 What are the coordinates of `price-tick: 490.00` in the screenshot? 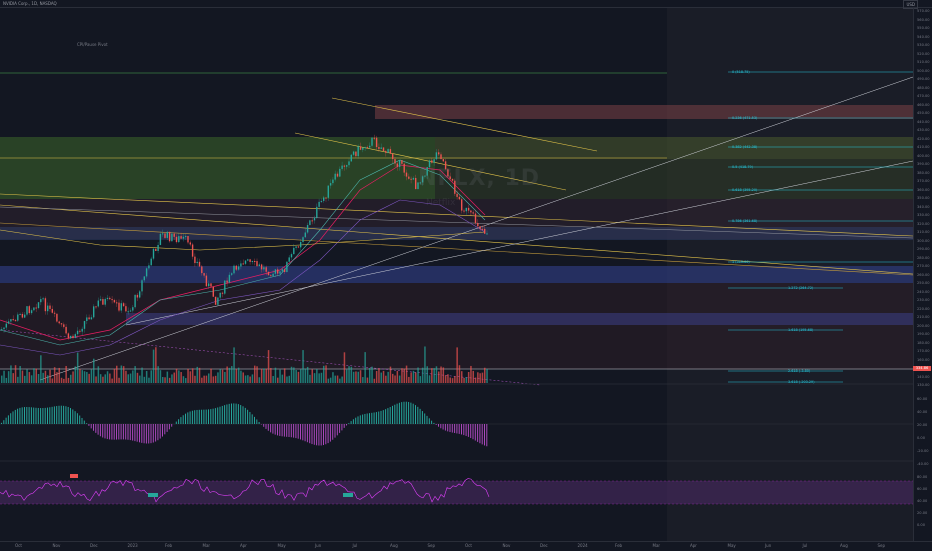 It's located at (923, 79).